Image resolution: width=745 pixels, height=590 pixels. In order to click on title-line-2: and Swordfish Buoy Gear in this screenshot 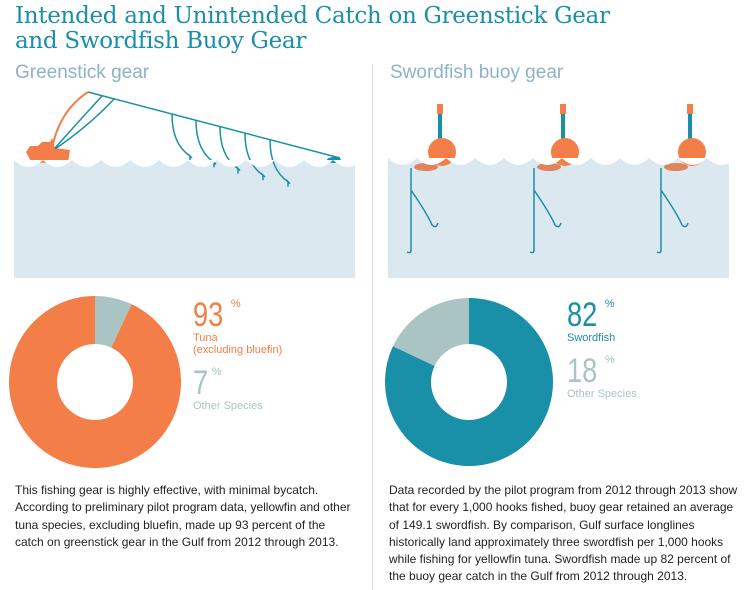, I will do `click(161, 41)`.